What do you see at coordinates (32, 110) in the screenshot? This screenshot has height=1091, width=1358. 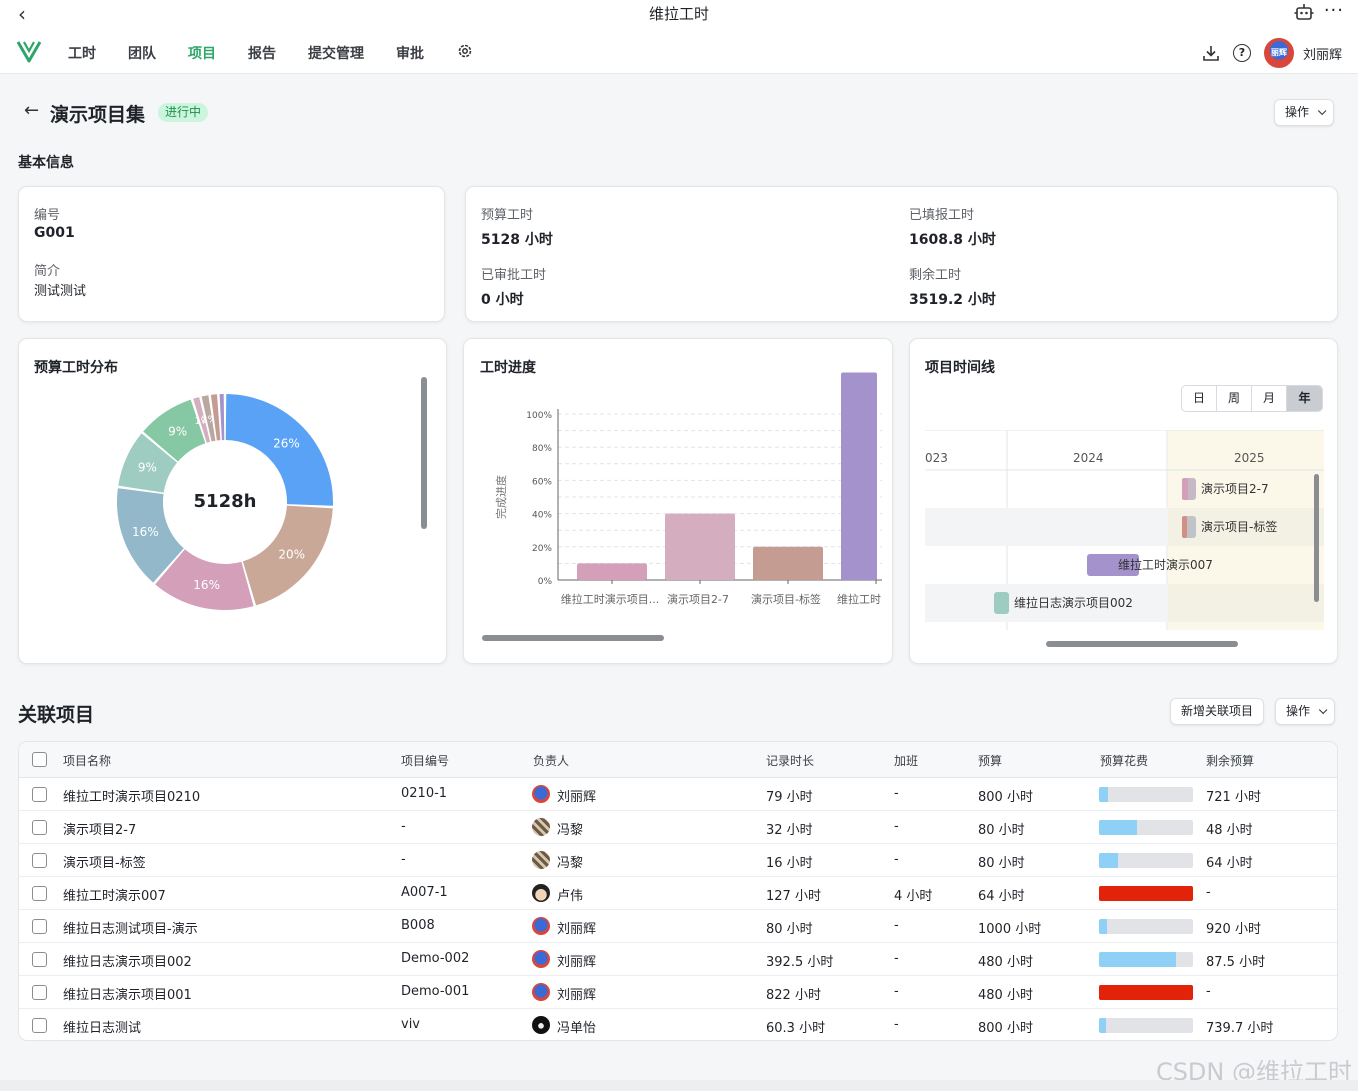 I see `back-arrow-icon: ←` at bounding box center [32, 110].